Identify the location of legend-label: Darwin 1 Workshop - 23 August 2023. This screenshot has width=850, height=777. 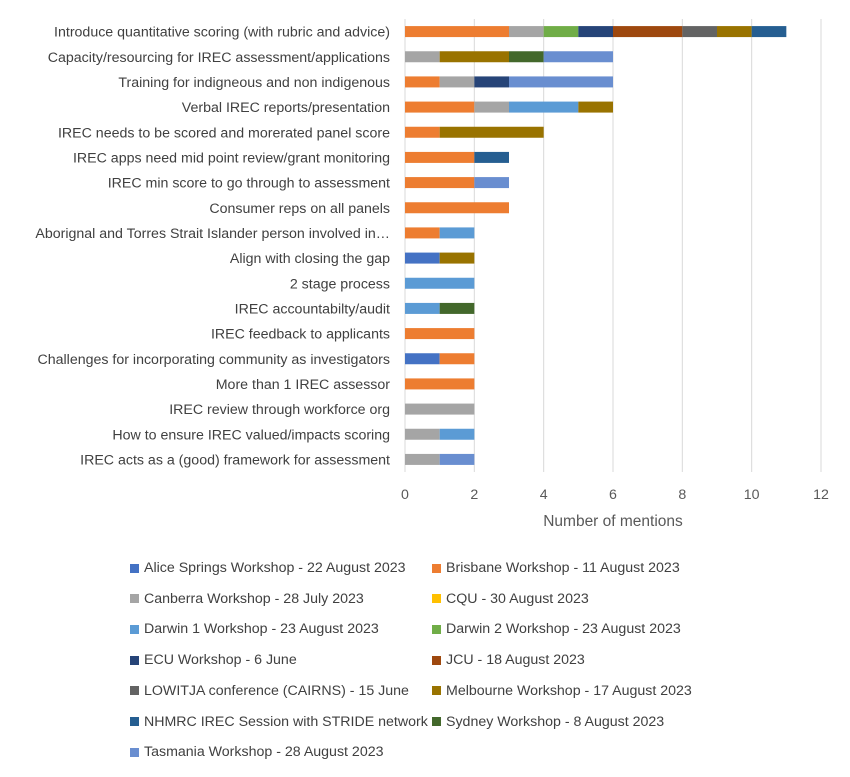
(261, 629).